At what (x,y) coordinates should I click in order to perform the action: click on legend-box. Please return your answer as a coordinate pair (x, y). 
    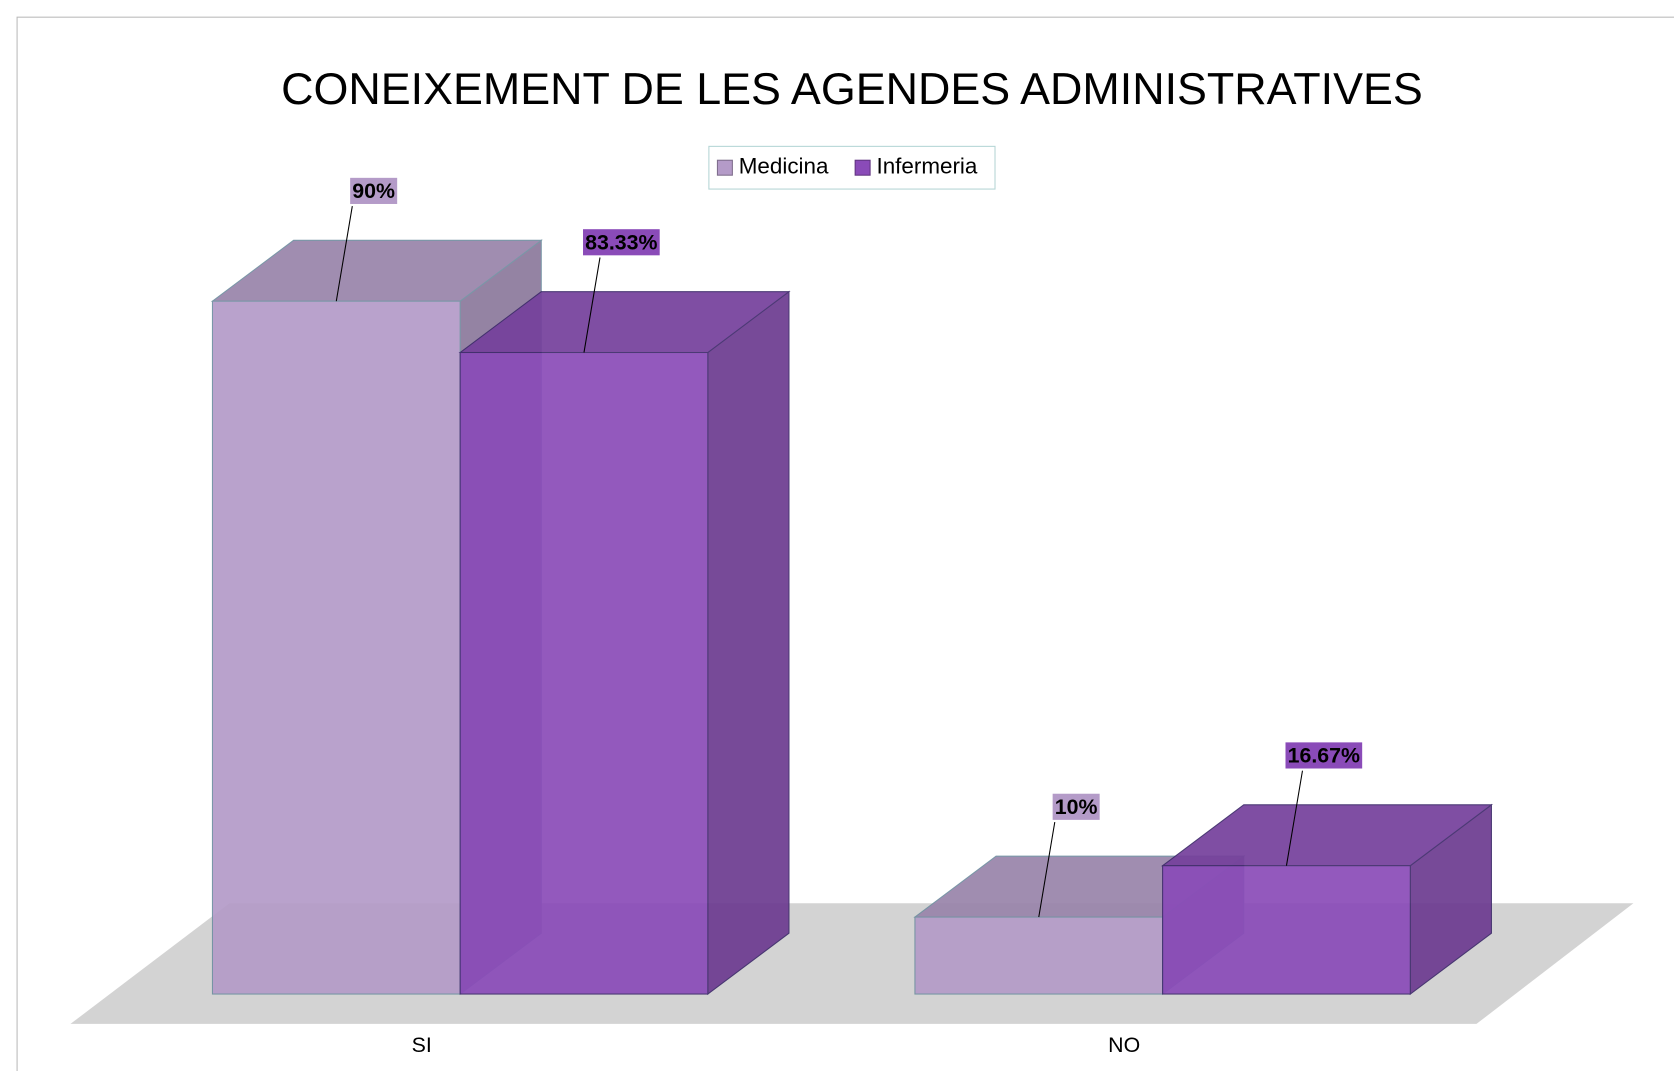
    Looking at the image, I should click on (852, 167).